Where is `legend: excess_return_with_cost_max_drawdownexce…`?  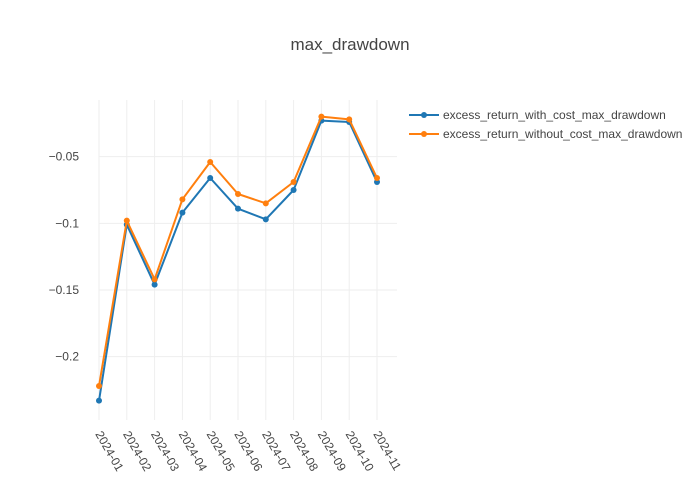 legend: excess_return_with_cost_max_drawdownexce… is located at coordinates (545, 124).